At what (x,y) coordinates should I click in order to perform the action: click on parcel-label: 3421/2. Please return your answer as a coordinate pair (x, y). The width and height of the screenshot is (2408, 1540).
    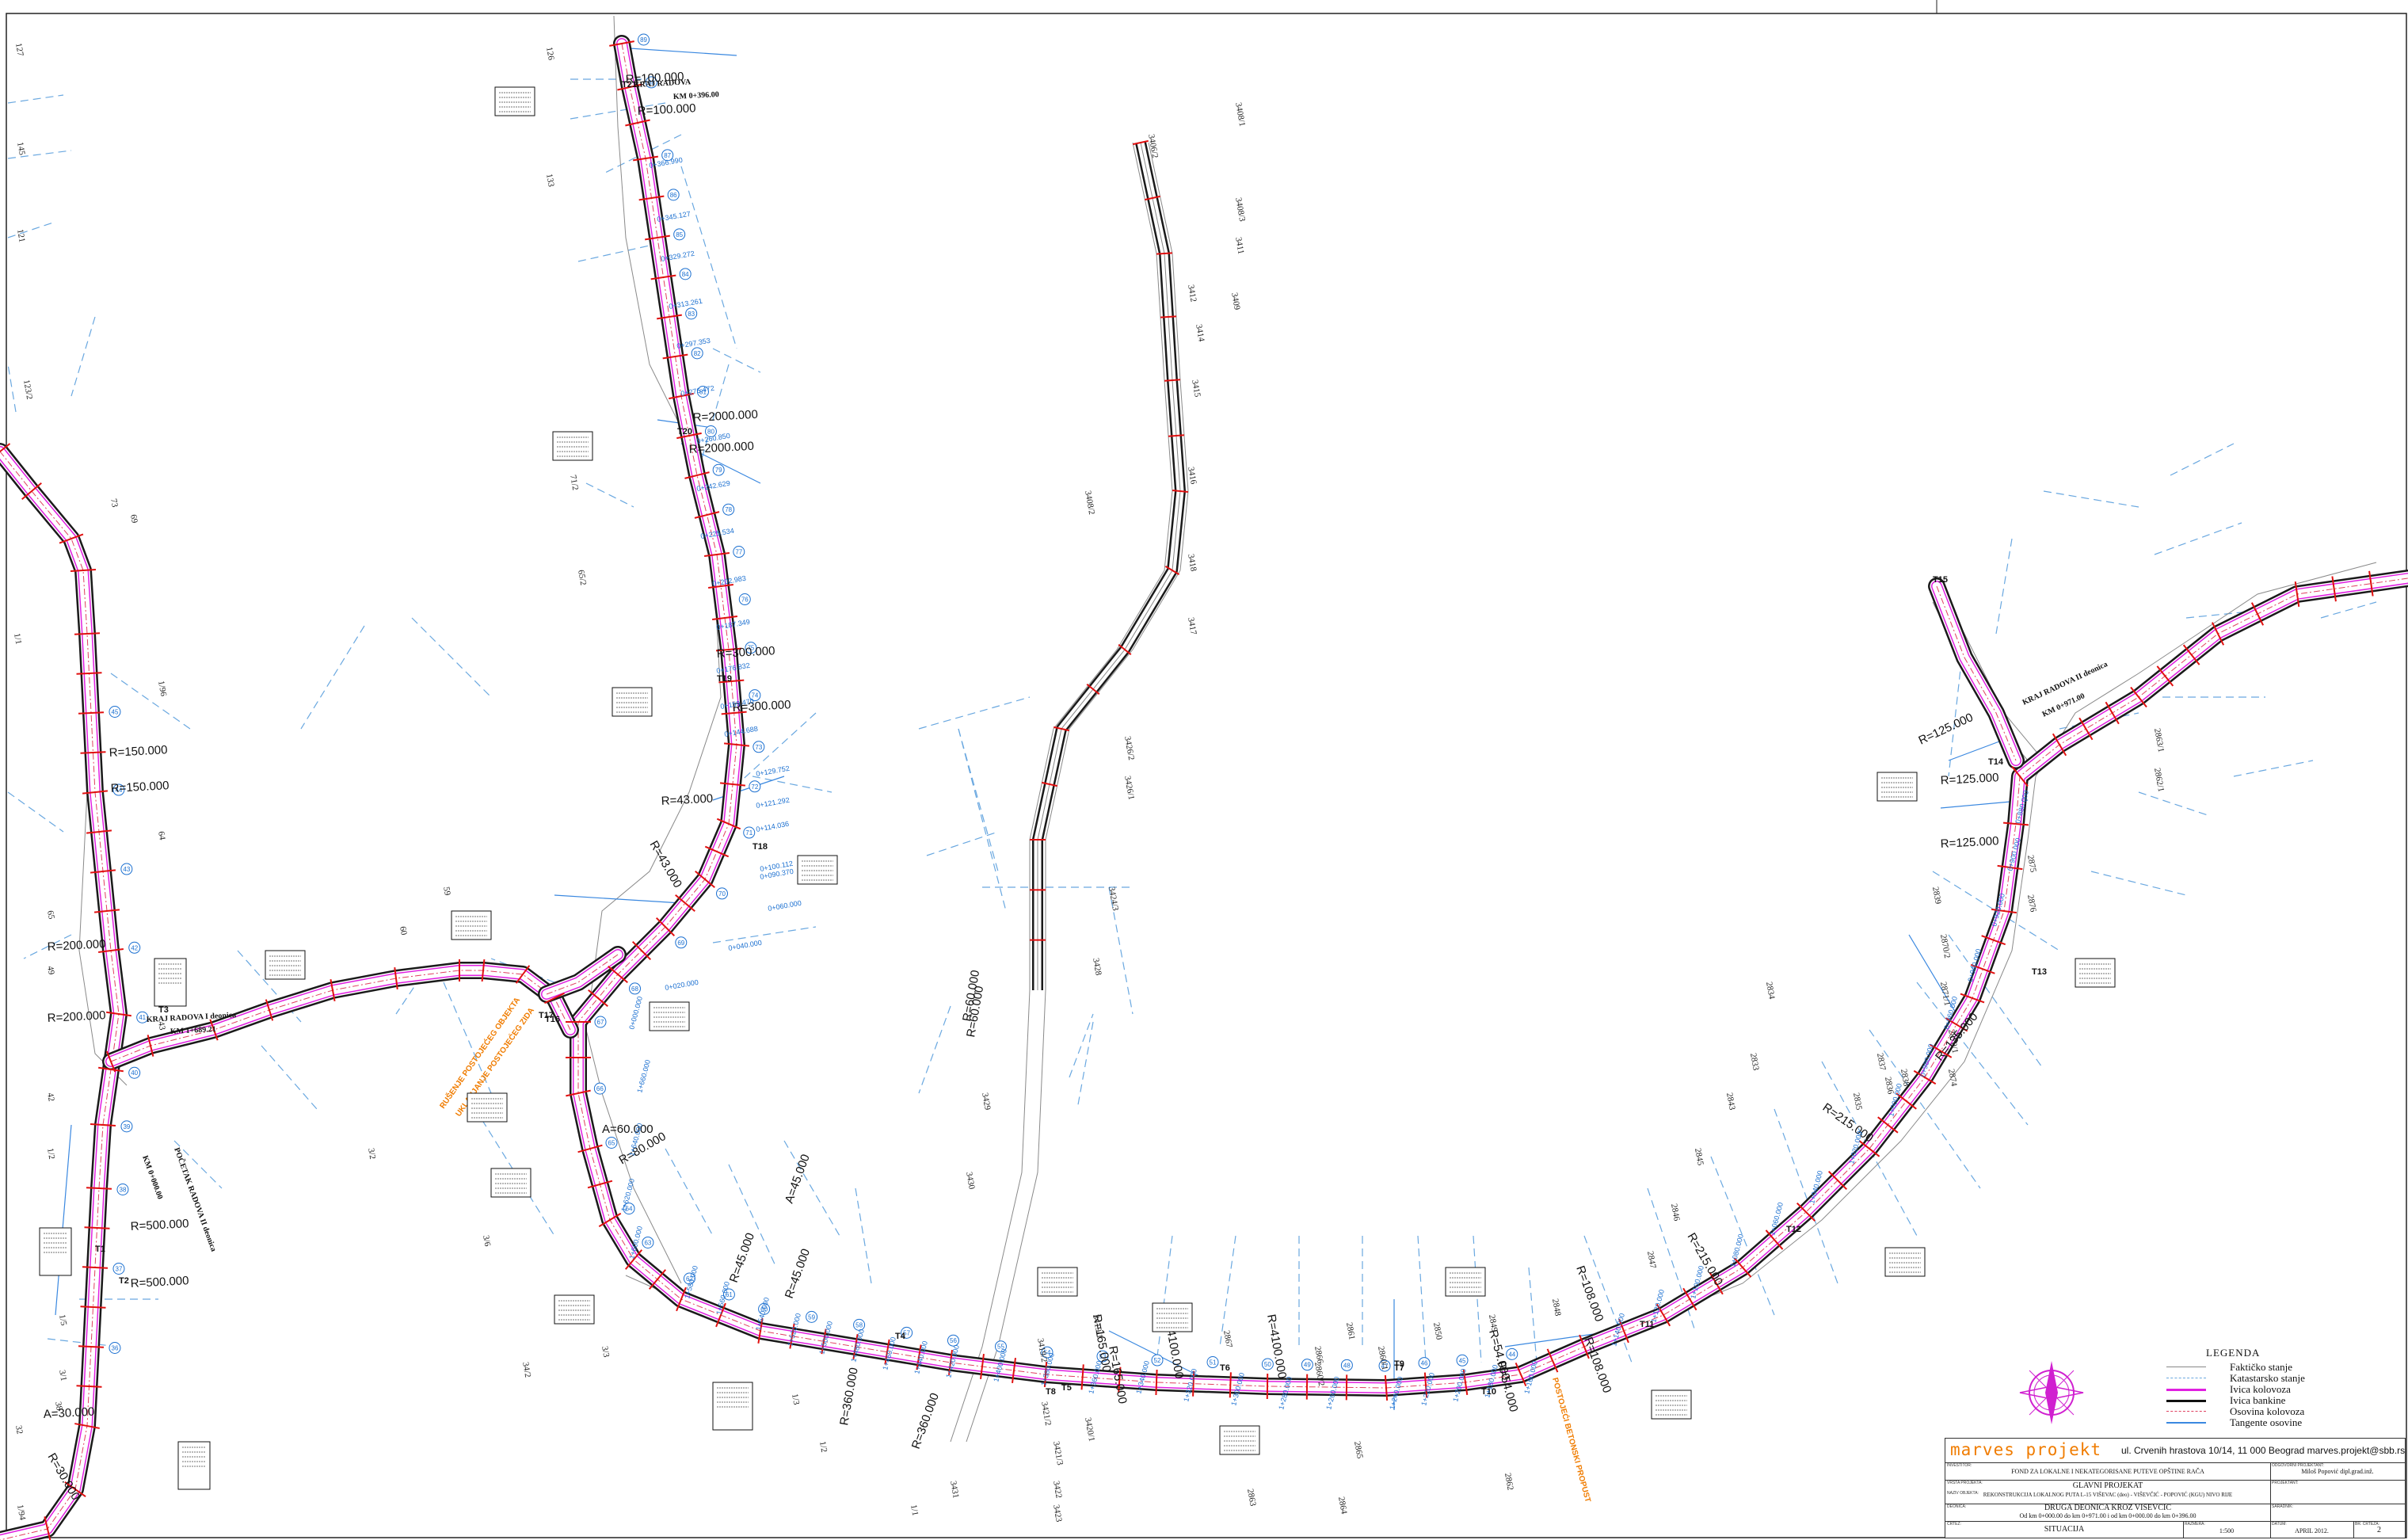
    Looking at the image, I should click on (1046, 1413).